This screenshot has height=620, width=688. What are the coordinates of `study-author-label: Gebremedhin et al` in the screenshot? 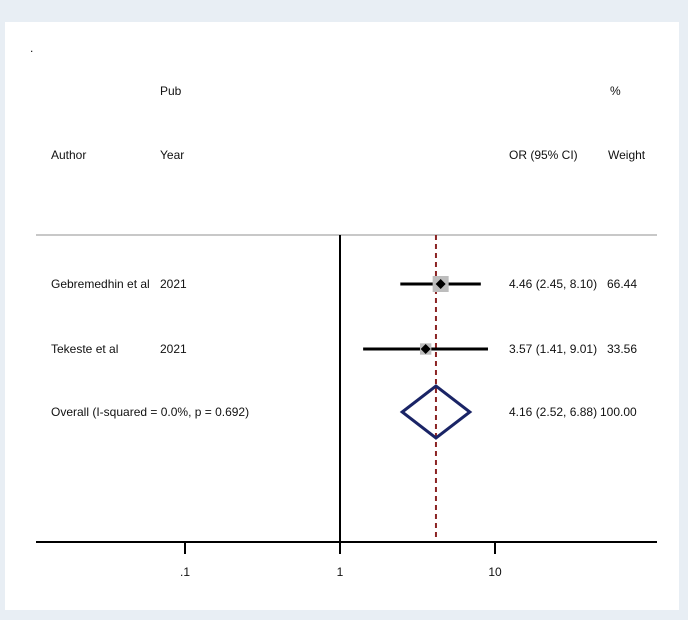 It's located at (100, 284).